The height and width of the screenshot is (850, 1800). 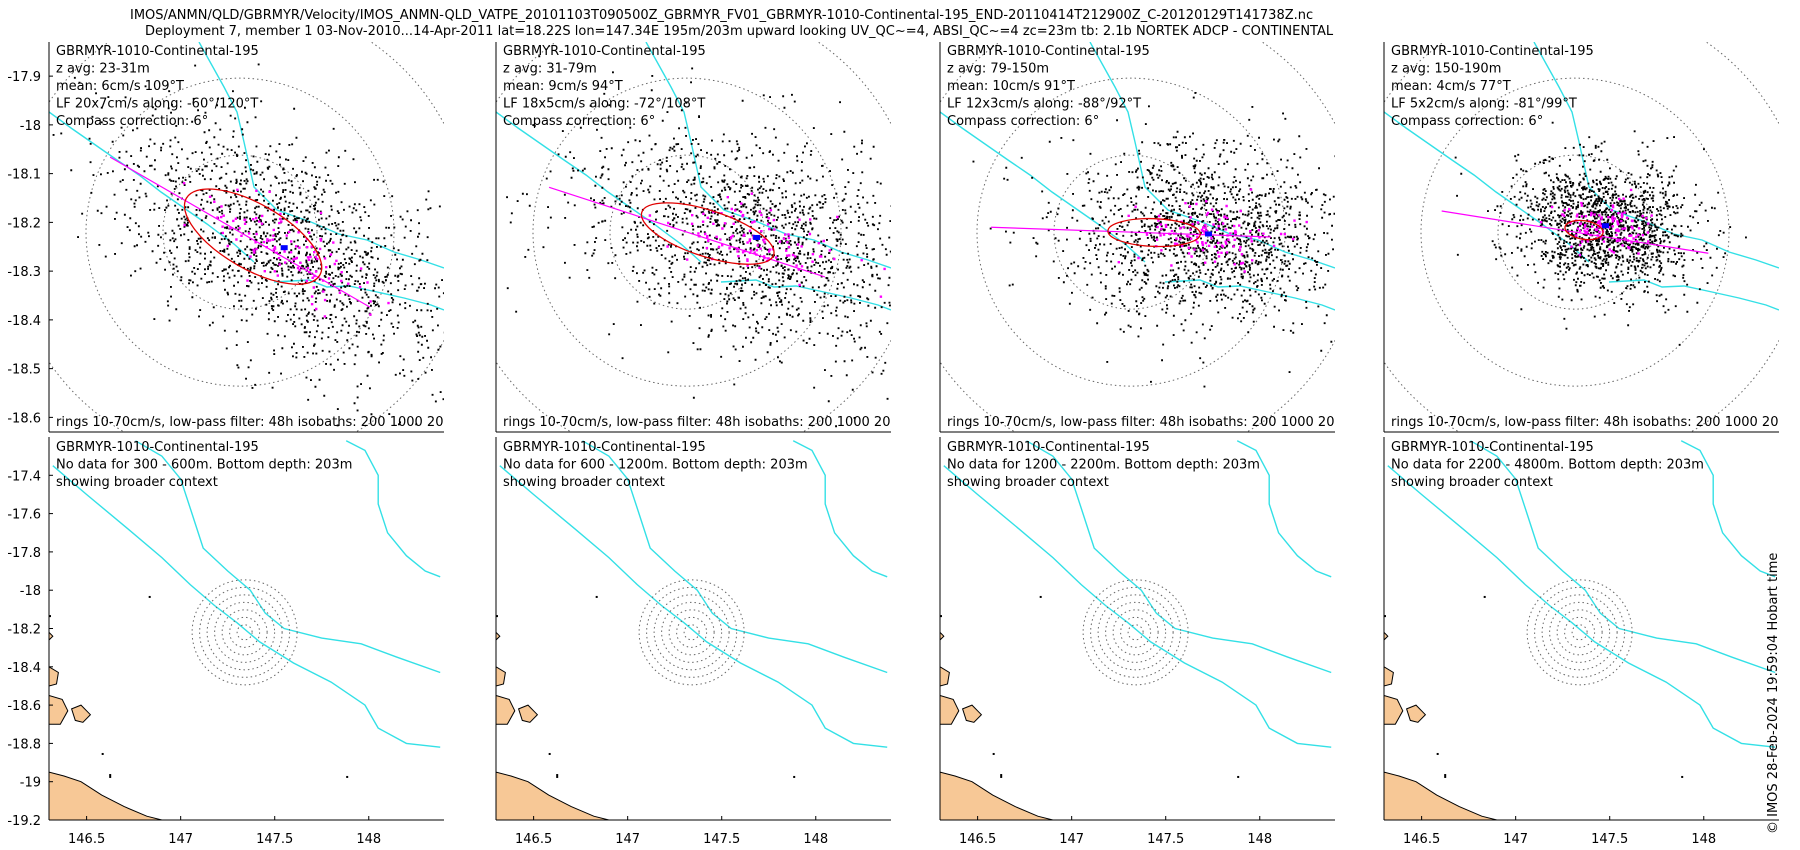 I want to click on panel-info-line: mean: 10cm/s 91°T, so click(x=1011, y=86).